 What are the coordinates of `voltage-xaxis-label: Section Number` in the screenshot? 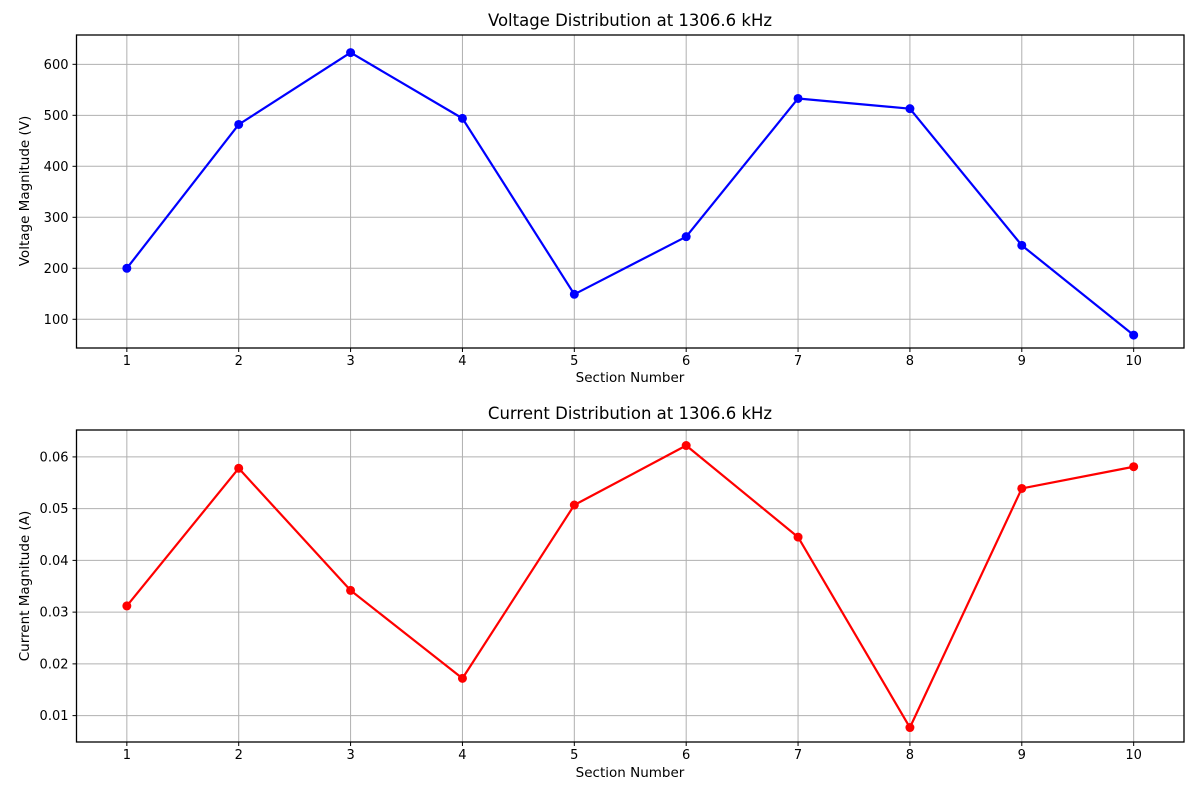 It's located at (630, 378).